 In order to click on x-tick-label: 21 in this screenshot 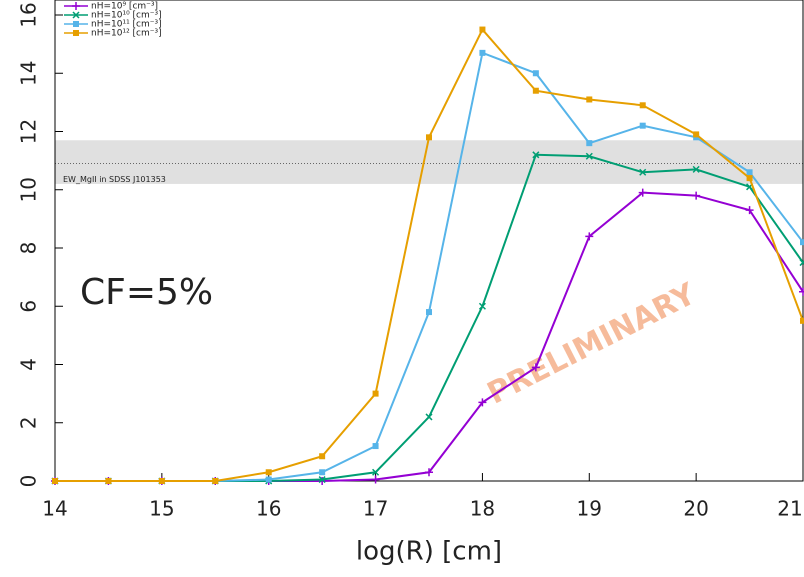, I will do `click(789, 509)`.